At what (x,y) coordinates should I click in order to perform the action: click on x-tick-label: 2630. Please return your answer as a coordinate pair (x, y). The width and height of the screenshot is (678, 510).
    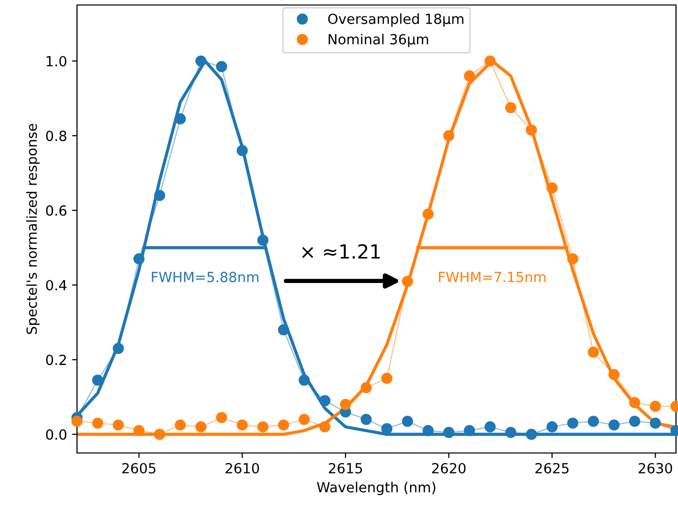
    Looking at the image, I should click on (655, 468).